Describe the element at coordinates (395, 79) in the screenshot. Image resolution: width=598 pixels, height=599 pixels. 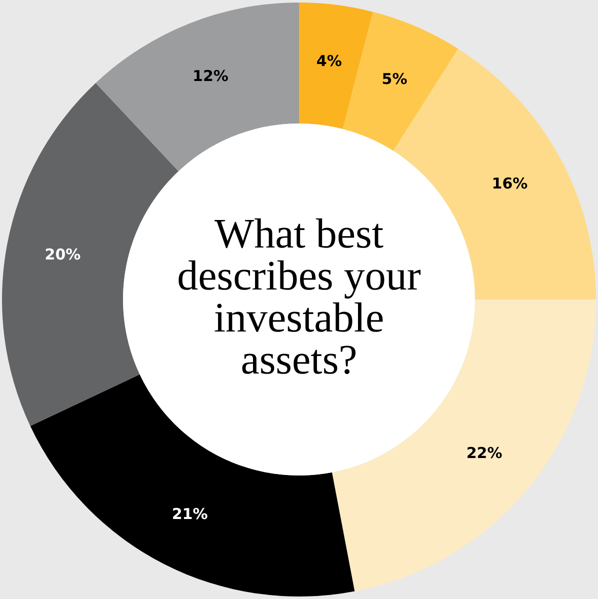
I see `data-label: 5%` at that location.